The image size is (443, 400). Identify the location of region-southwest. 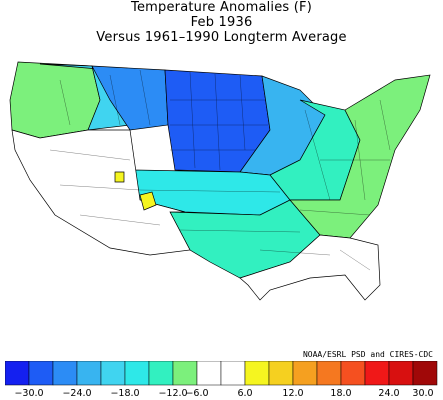
(101, 192).